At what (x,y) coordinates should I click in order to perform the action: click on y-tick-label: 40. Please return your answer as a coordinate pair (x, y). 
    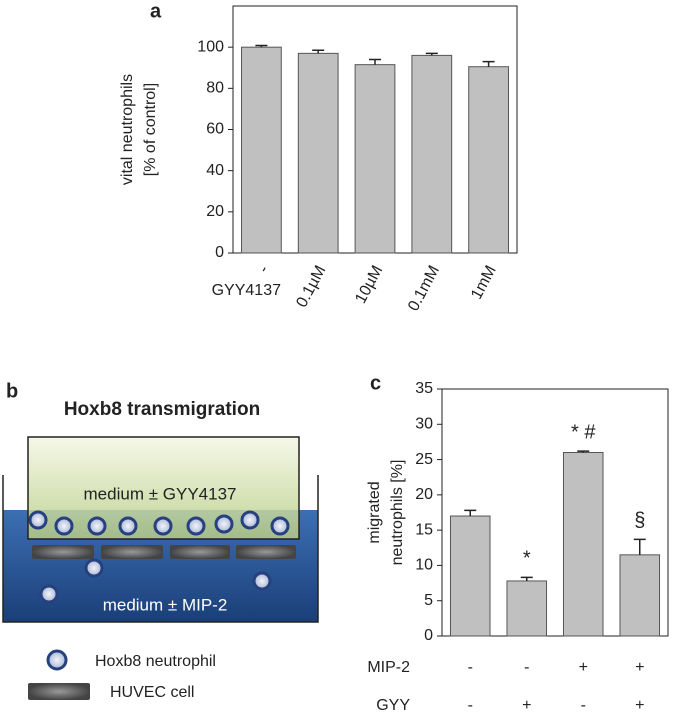
    Looking at the image, I should click on (215, 170).